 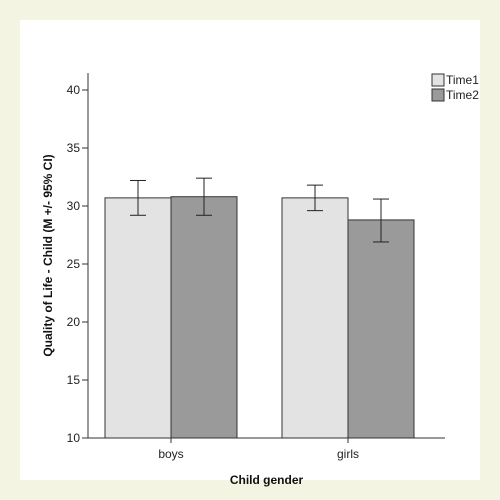 I want to click on y-tick-label: 10, so click(x=74, y=438).